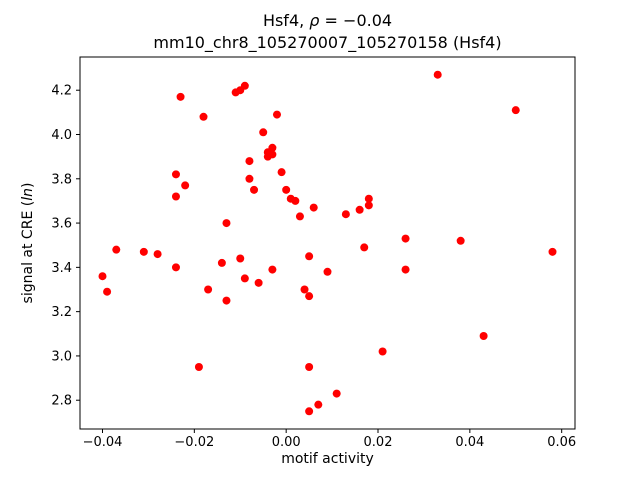  Describe the element at coordinates (327, 42) in the screenshot. I see `chart-subtitle: mm10_chr8_105270007_105270158 (Hsf4)` at that location.